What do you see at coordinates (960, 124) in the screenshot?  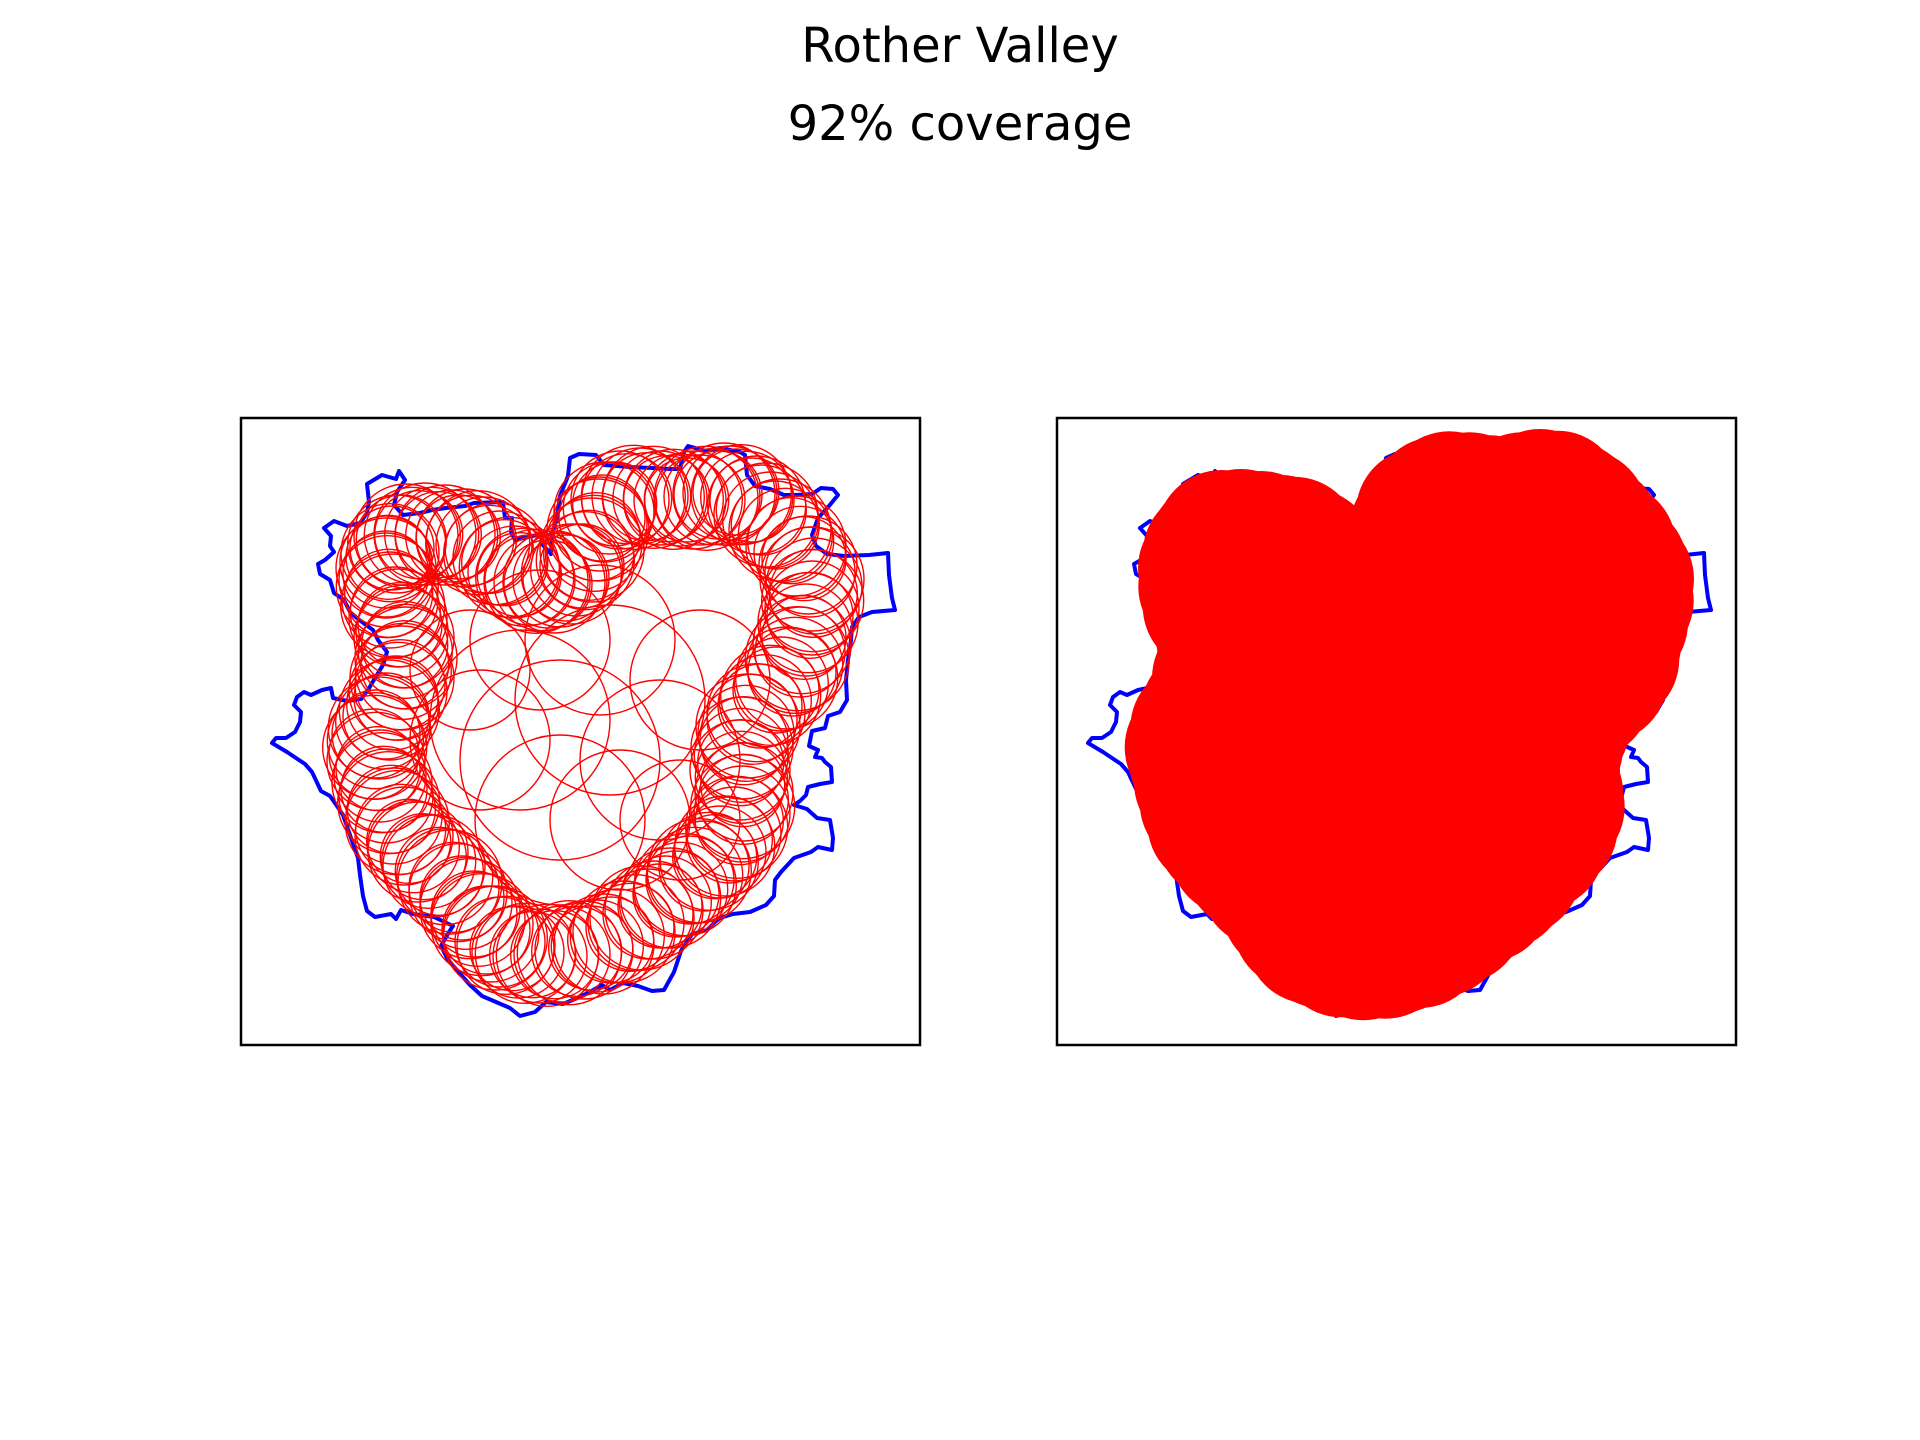 I see `coverage-subtitle: 92% coverage` at bounding box center [960, 124].